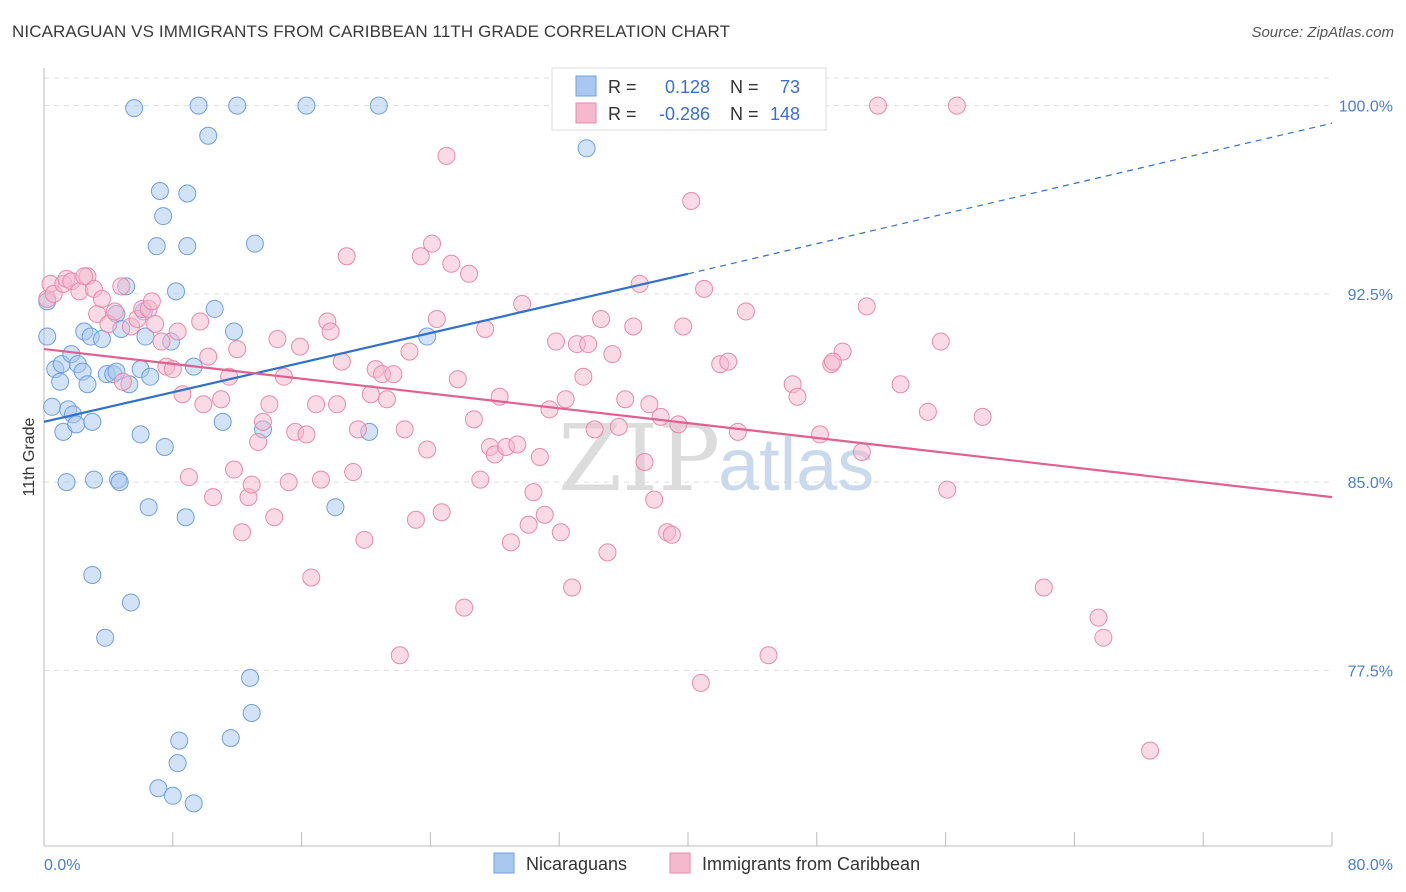 Image resolution: width=1406 pixels, height=892 pixels. What do you see at coordinates (622, 87) in the screenshot?
I see `legend-r-label-blue: R =` at bounding box center [622, 87].